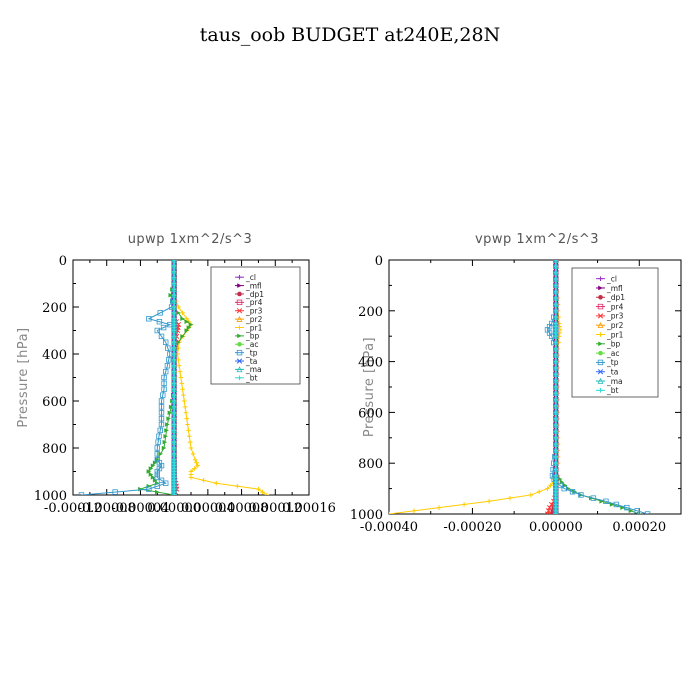 The height and width of the screenshot is (700, 700). Describe the element at coordinates (370, 312) in the screenshot. I see `vpwp-ytick-label: 200` at that location.